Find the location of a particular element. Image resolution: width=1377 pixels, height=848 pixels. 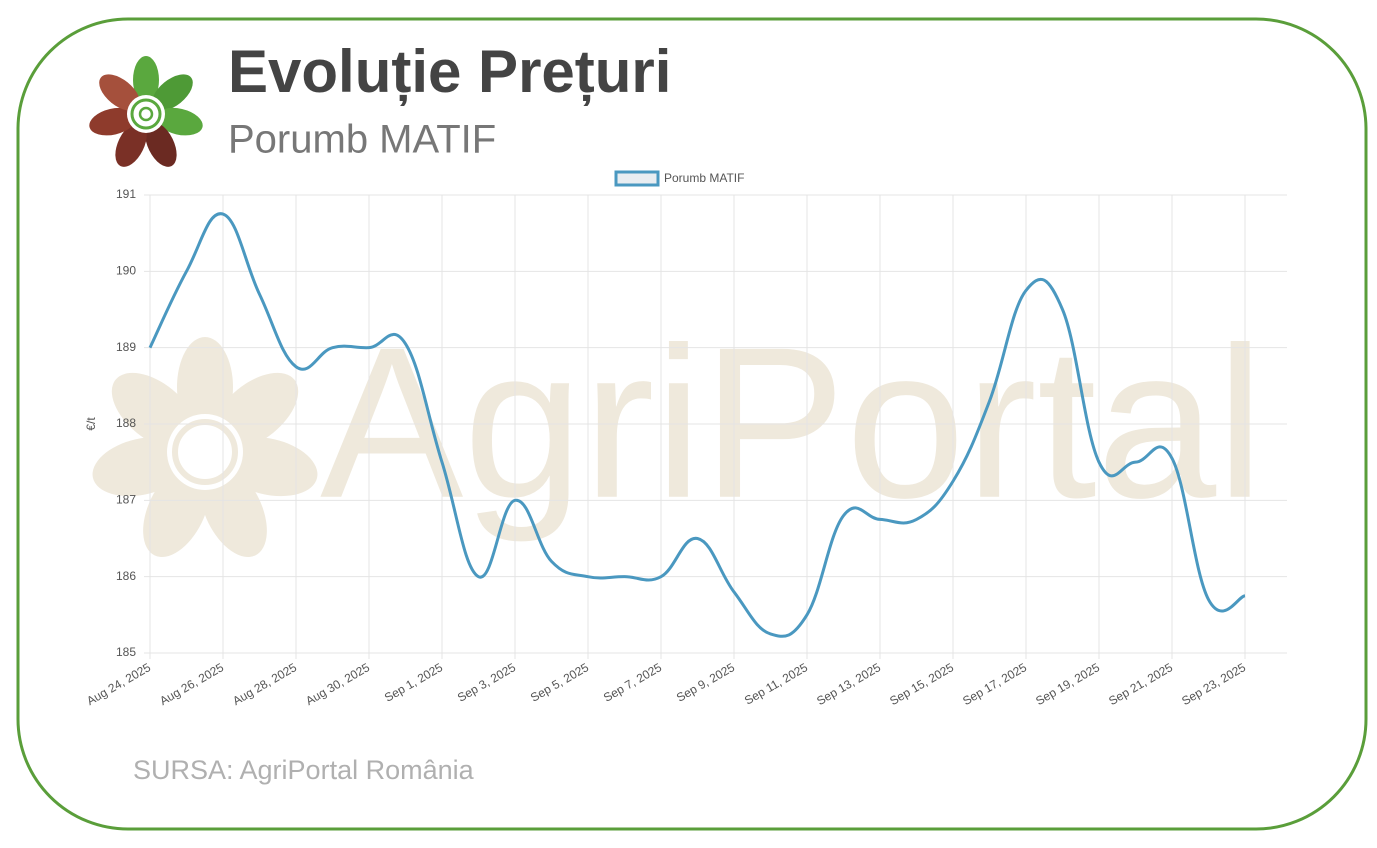

y-tick-label: 185 is located at coordinates (126, 652).